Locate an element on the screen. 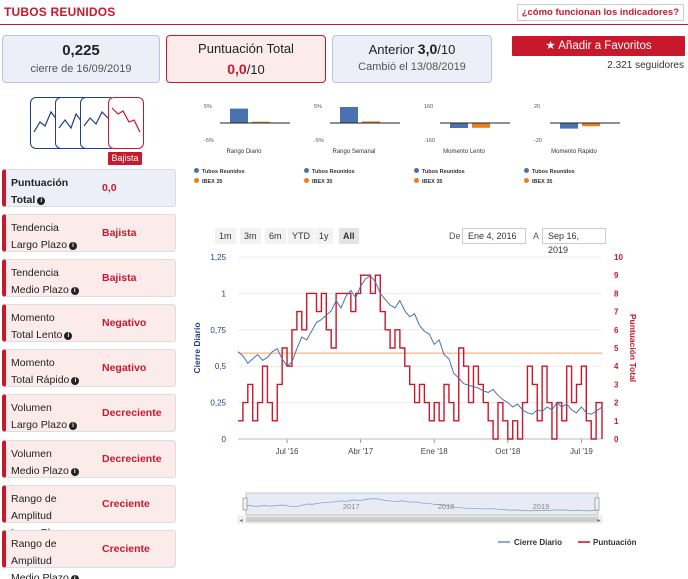  indicator-line2: Total Lento is located at coordinates (37, 335).